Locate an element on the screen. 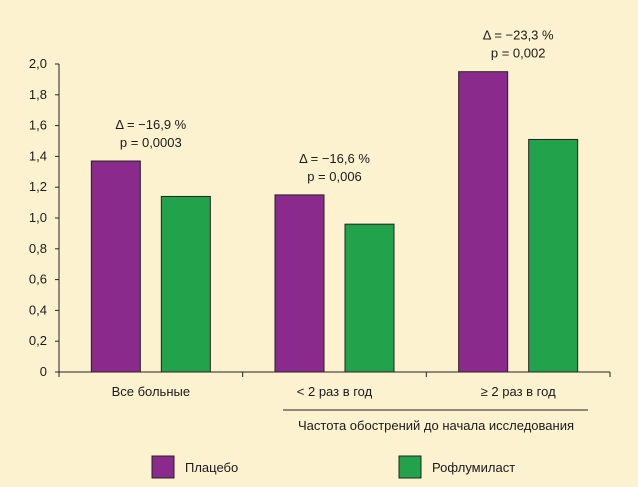 The image size is (638, 487). category-label: < 2 раз в год is located at coordinates (335, 391).